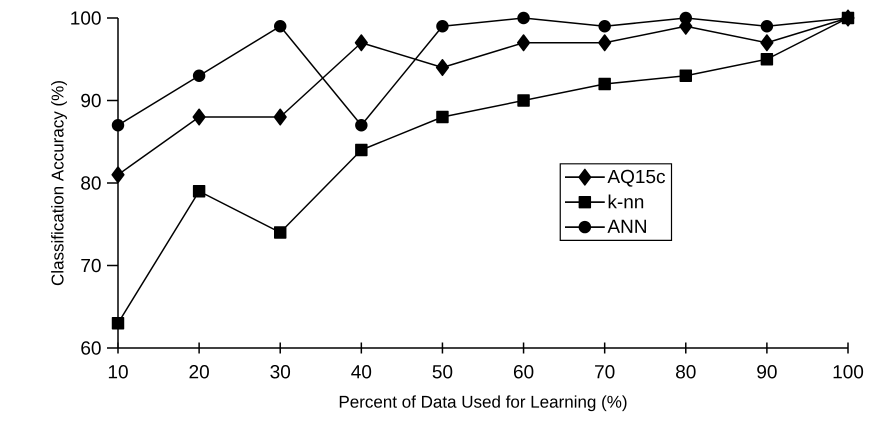  I want to click on y-tick-label: 80, so click(91, 183).